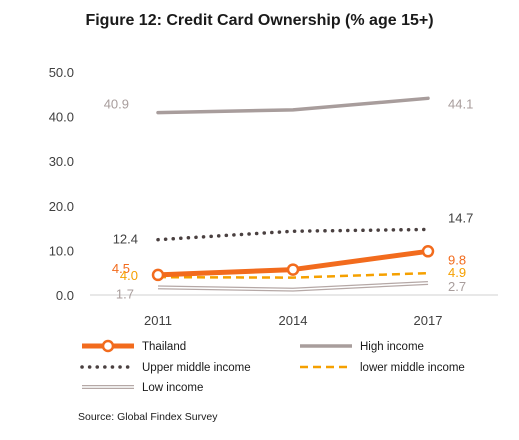 The image size is (519, 440). What do you see at coordinates (428, 320) in the screenshot?
I see `x-tick-label: 2017` at bounding box center [428, 320].